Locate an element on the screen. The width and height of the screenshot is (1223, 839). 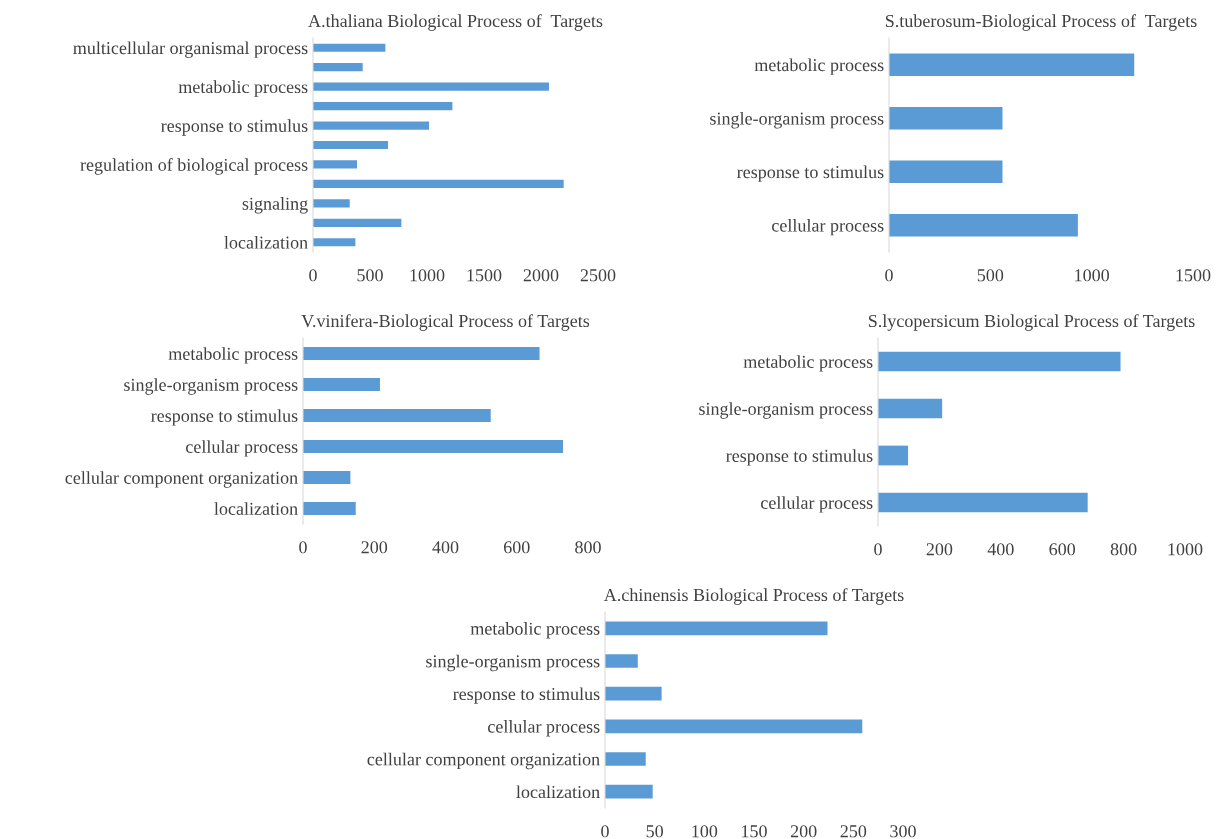
y-tick-label: multicellular organismal process is located at coordinates (190, 49).